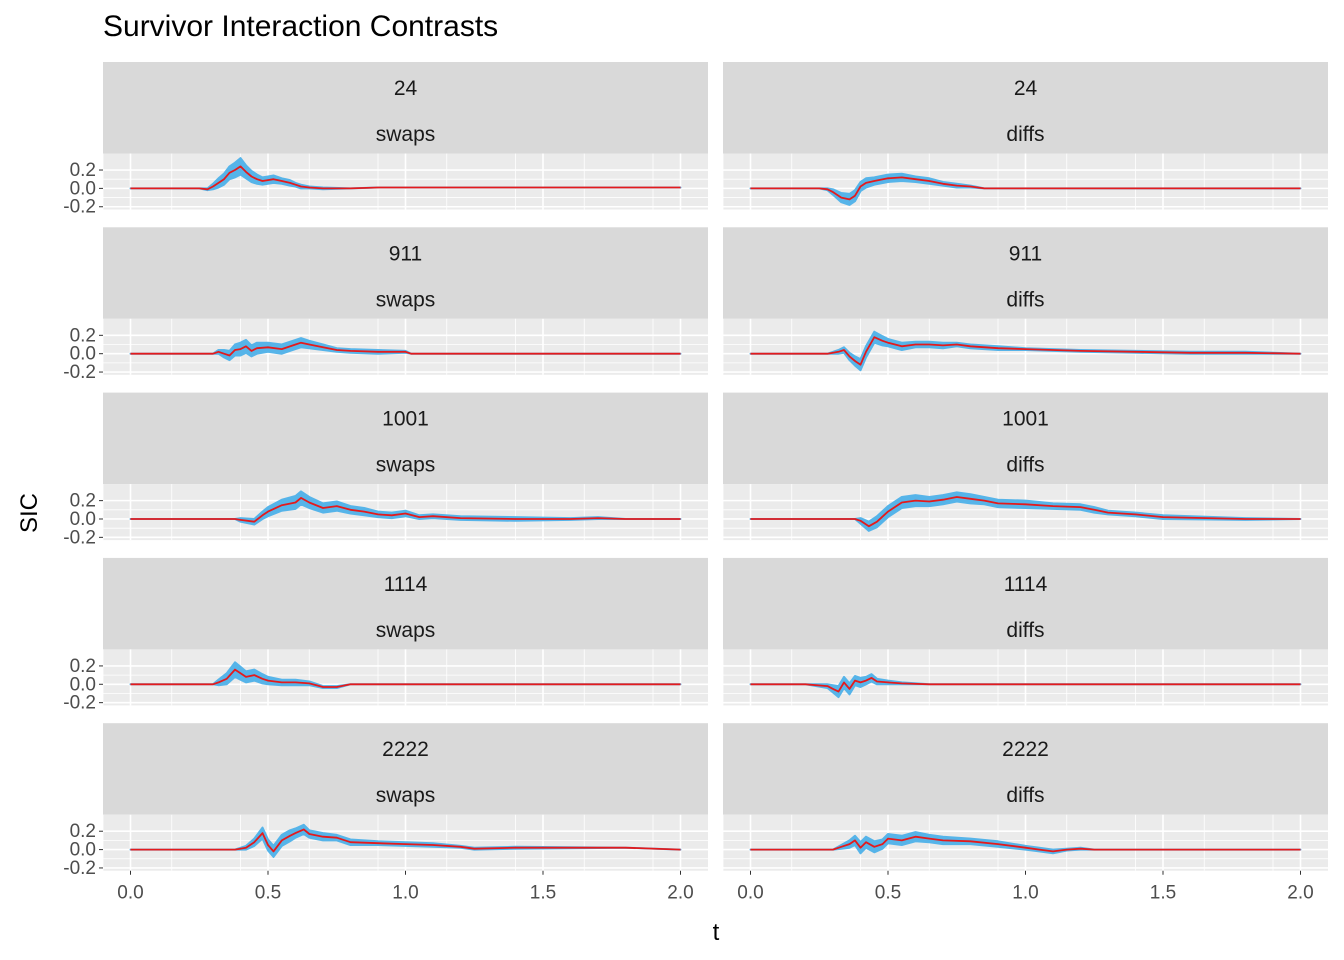  What do you see at coordinates (716, 932) in the screenshot?
I see `x-axis-title: t` at bounding box center [716, 932].